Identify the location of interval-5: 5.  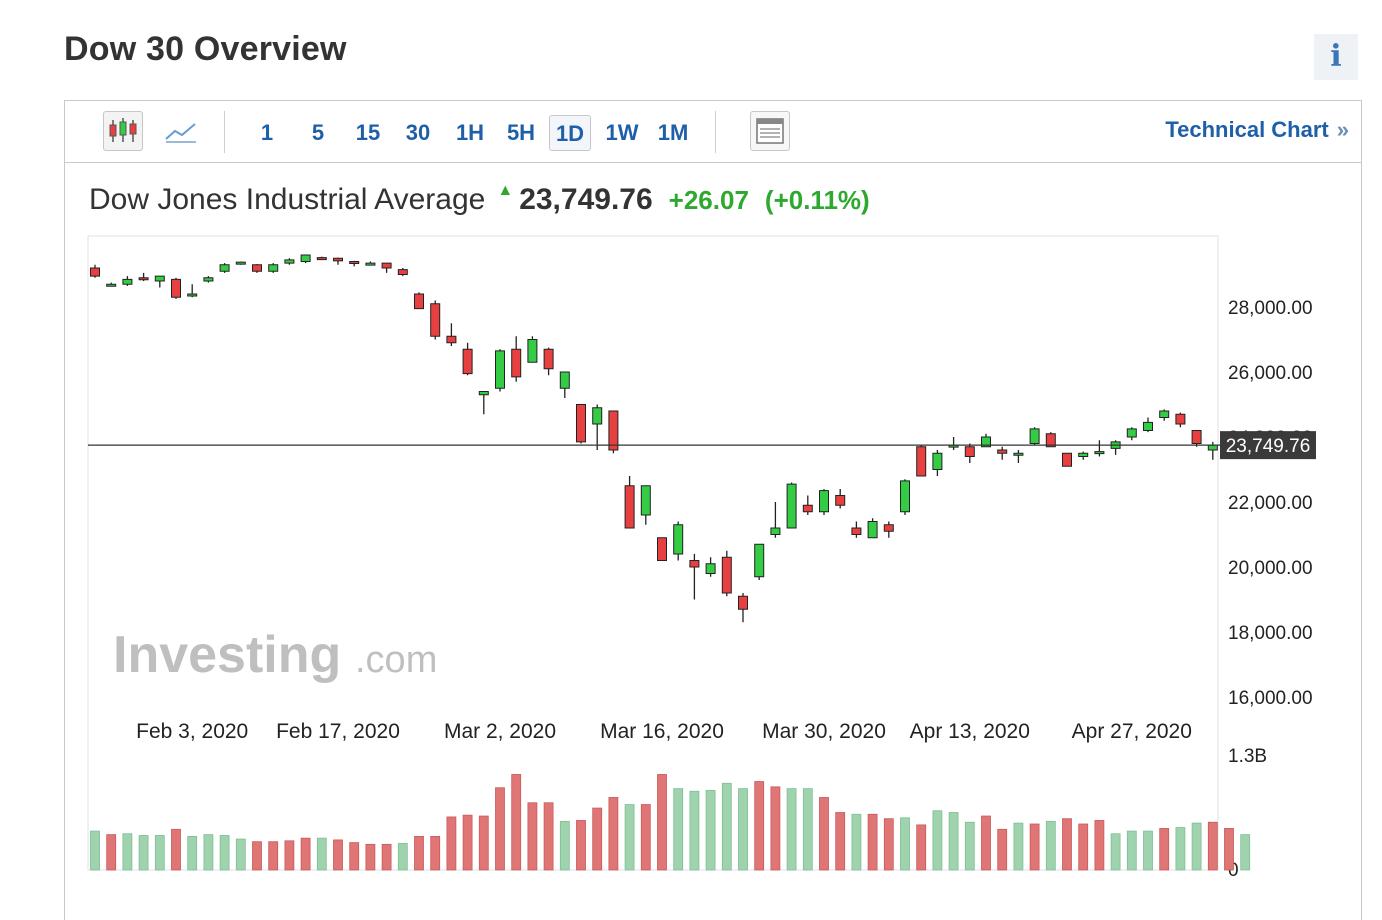
(318, 132).